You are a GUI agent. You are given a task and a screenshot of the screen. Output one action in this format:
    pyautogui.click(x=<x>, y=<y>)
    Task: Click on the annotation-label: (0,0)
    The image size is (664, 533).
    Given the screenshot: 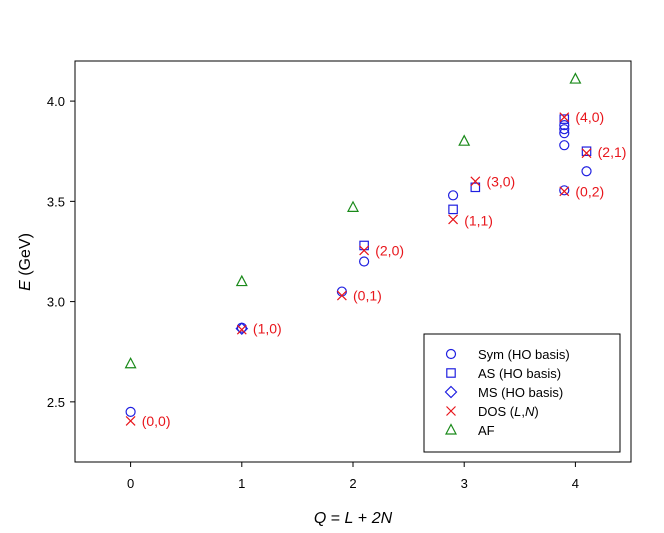 What is the action you would take?
    pyautogui.click(x=156, y=421)
    